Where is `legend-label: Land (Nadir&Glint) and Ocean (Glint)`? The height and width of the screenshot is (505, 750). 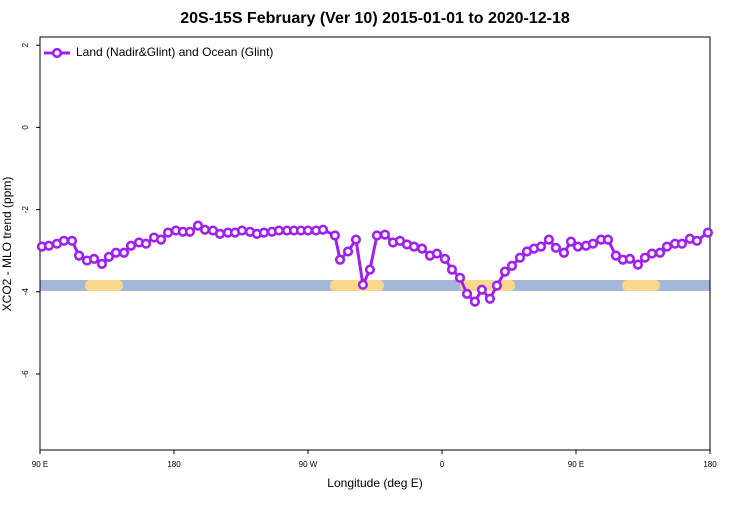 legend-label: Land (Nadir&Glint) and Ocean (Glint) is located at coordinates (174, 52).